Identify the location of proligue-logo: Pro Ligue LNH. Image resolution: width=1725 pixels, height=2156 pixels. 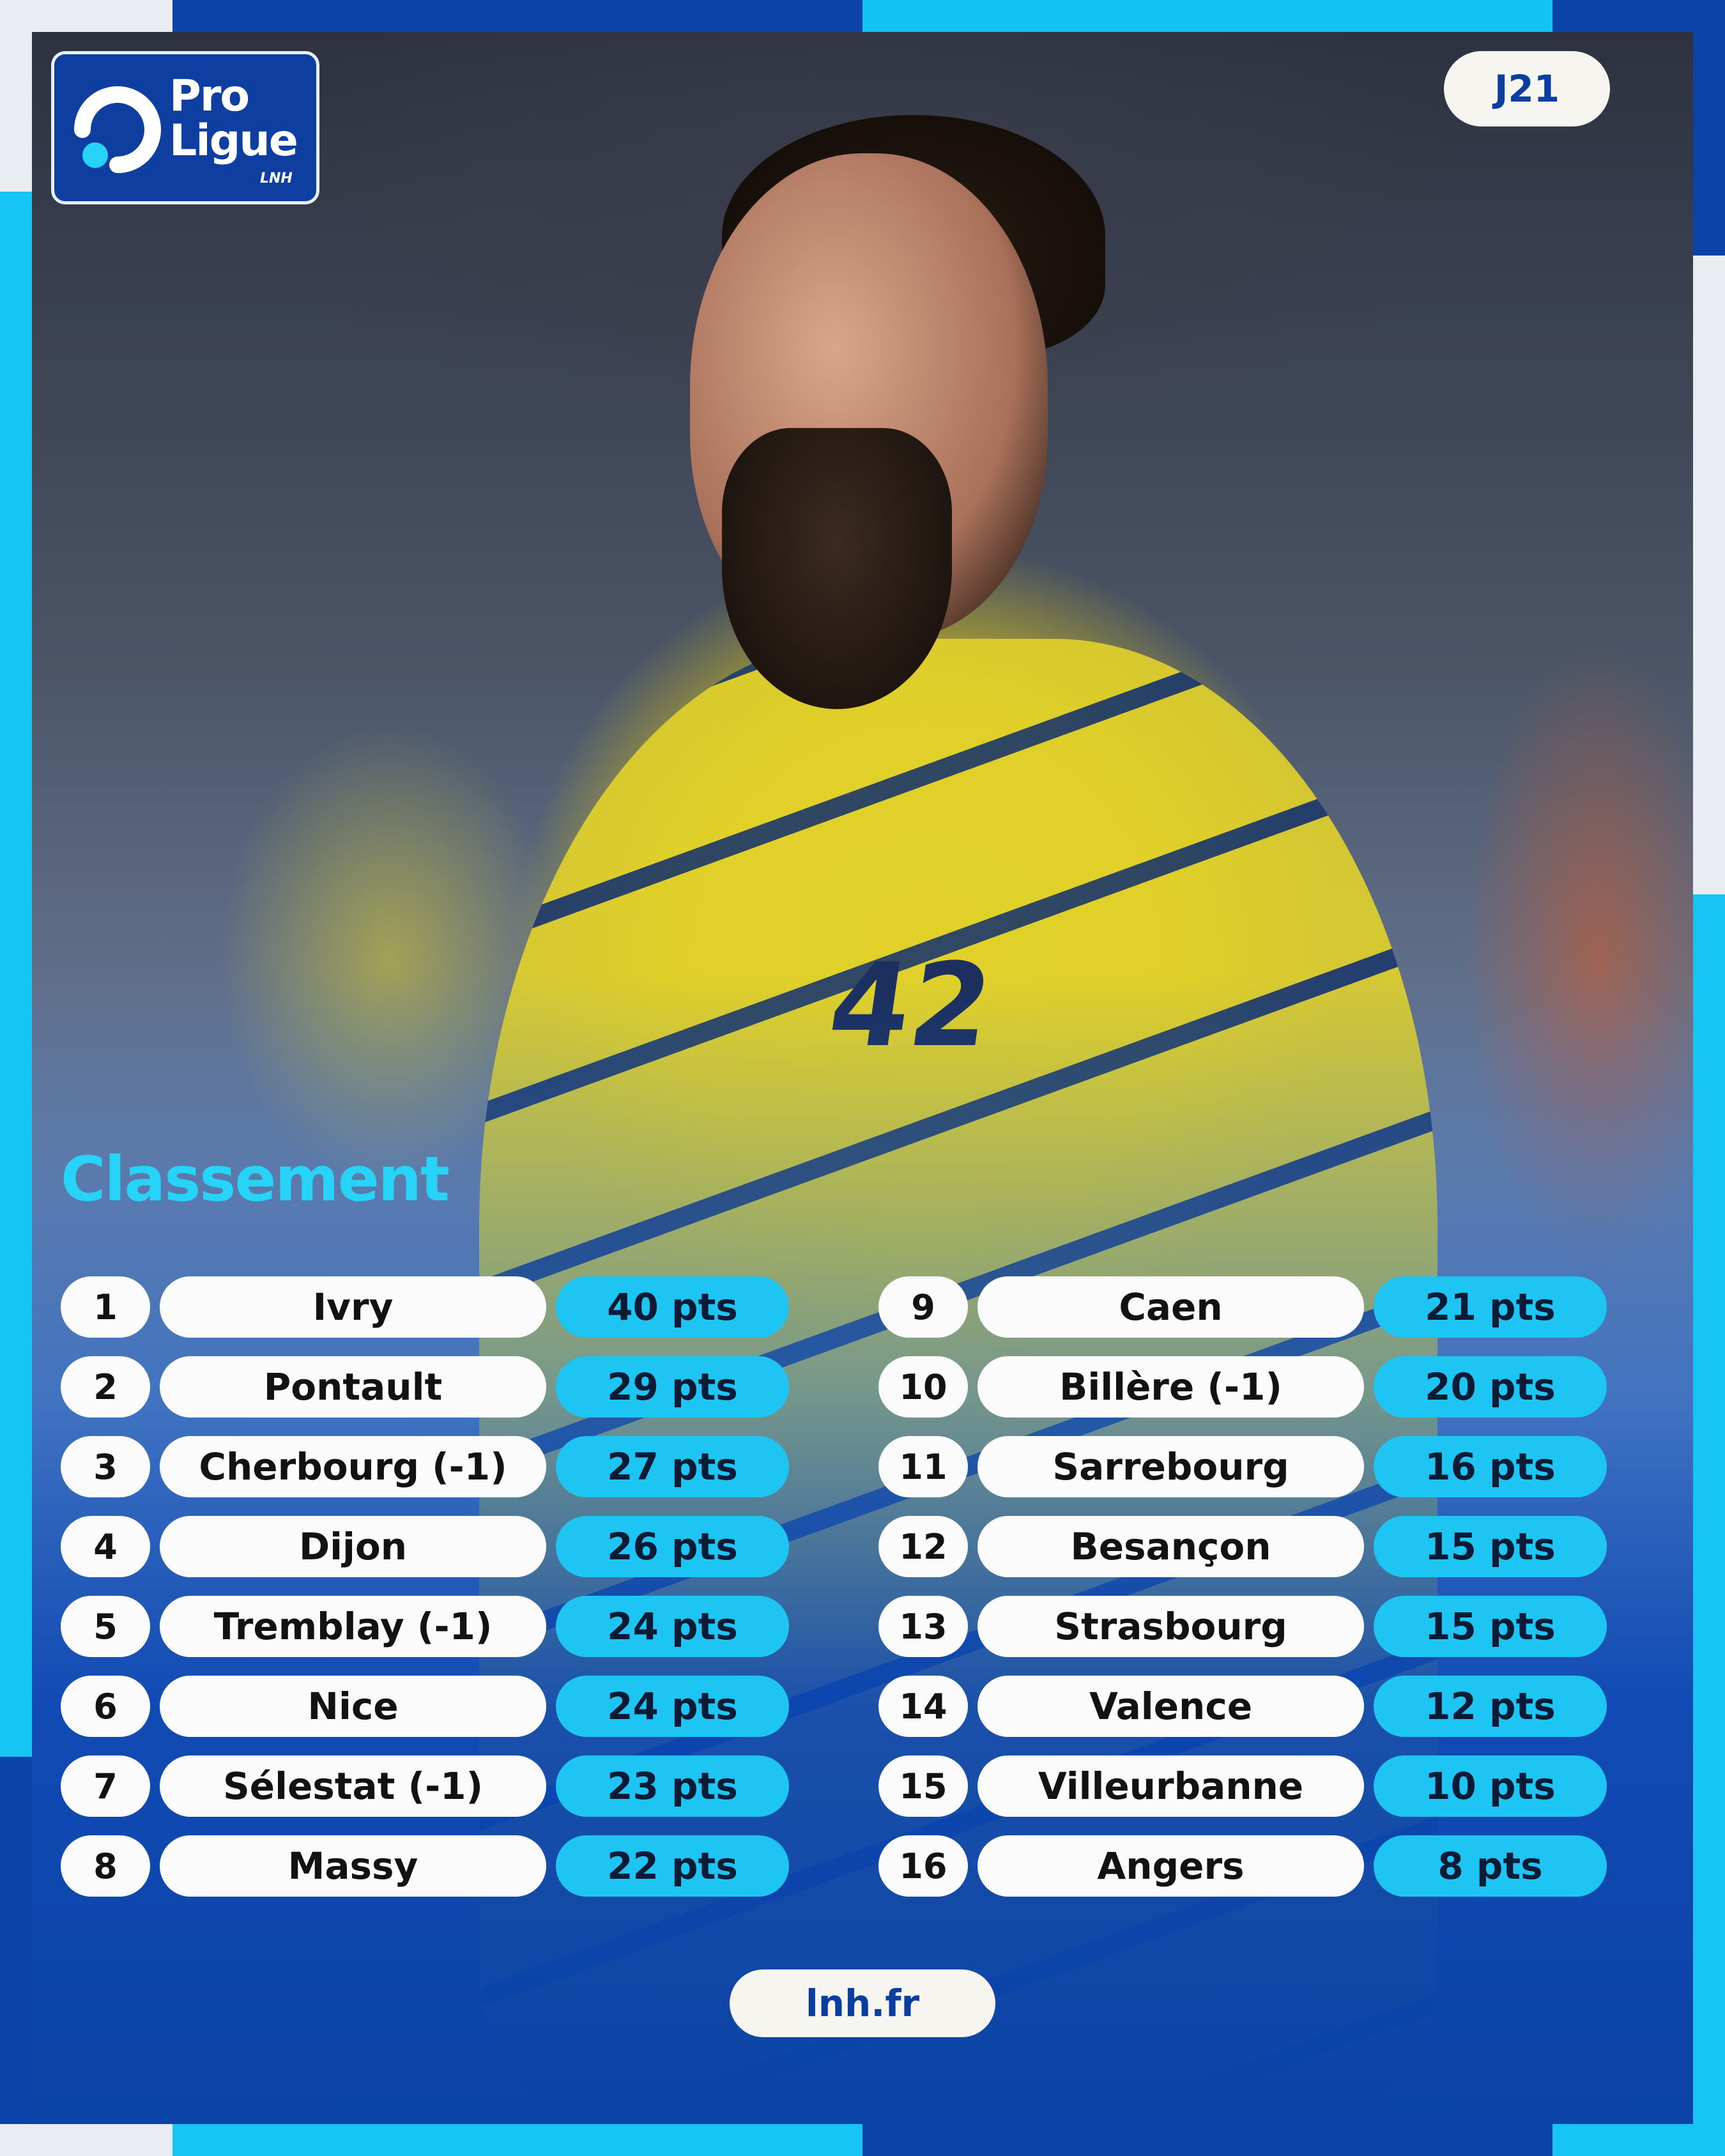
(185, 127).